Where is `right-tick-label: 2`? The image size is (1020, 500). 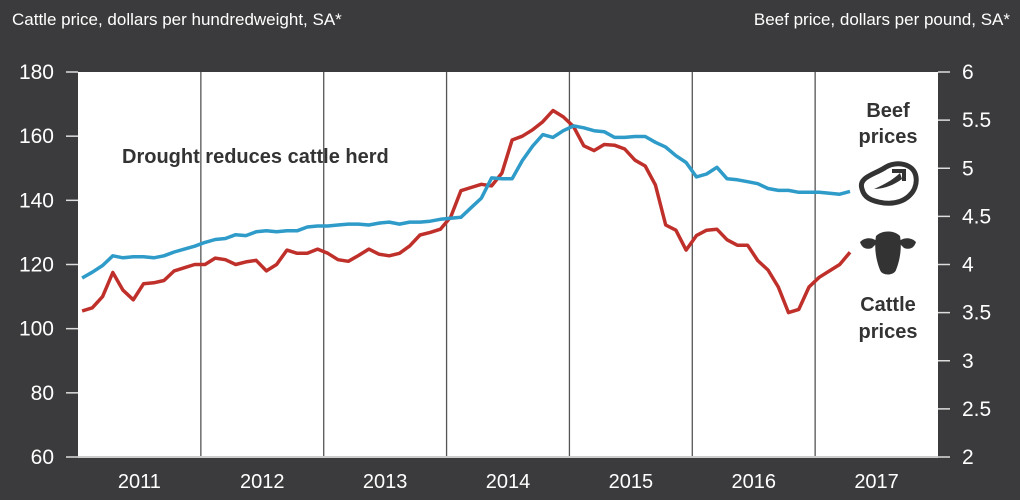 right-tick-label: 2 is located at coordinates (968, 457).